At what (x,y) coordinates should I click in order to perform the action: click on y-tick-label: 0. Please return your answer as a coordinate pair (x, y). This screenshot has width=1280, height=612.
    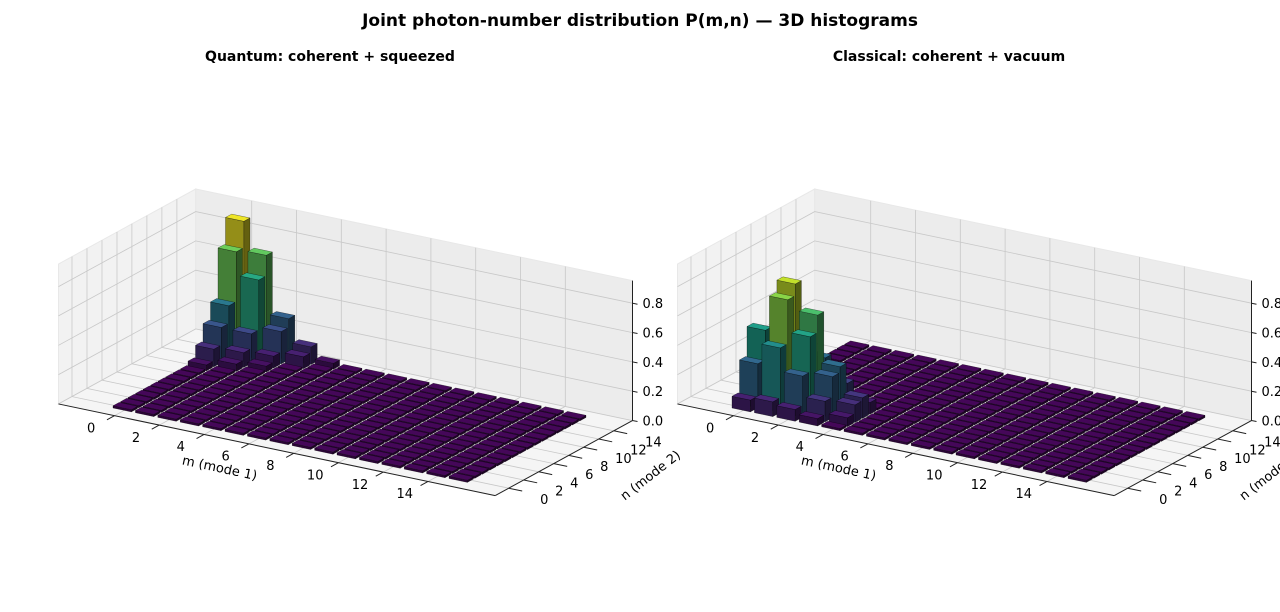
    Looking at the image, I should click on (1163, 500).